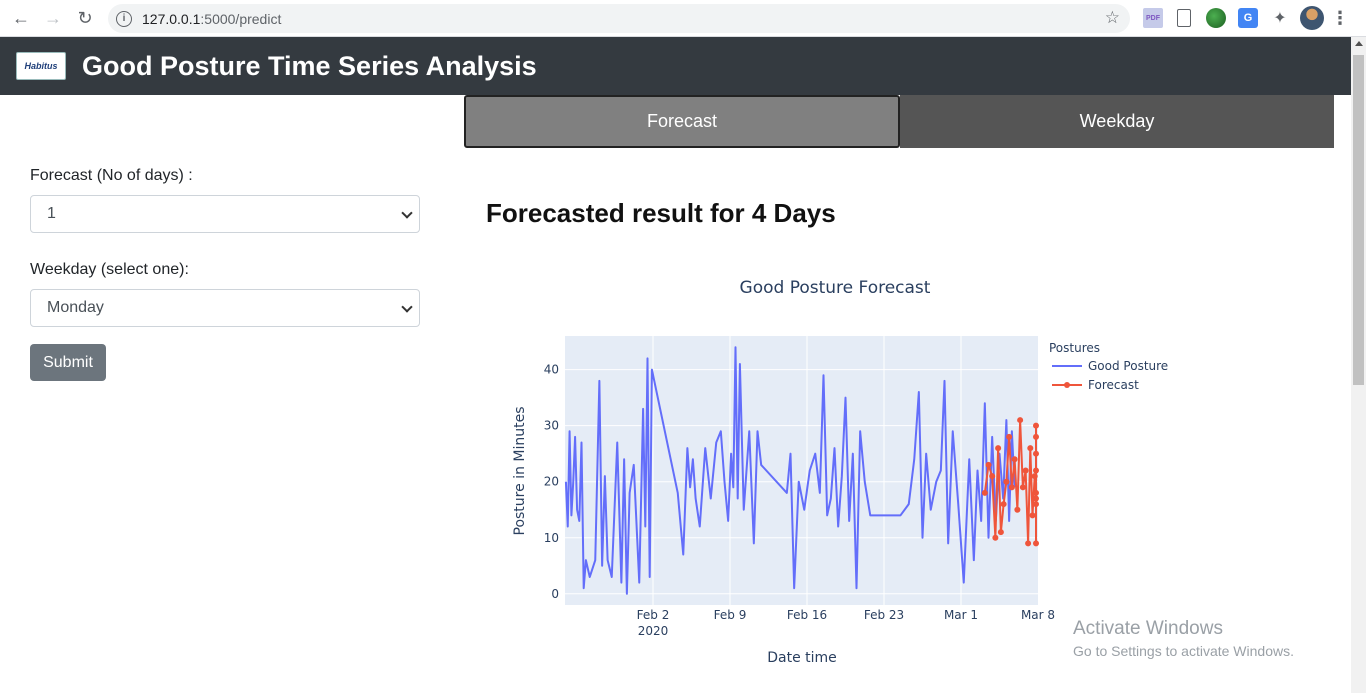  Describe the element at coordinates (1117, 121) in the screenshot. I see `tab-weekday: Weekday` at that location.